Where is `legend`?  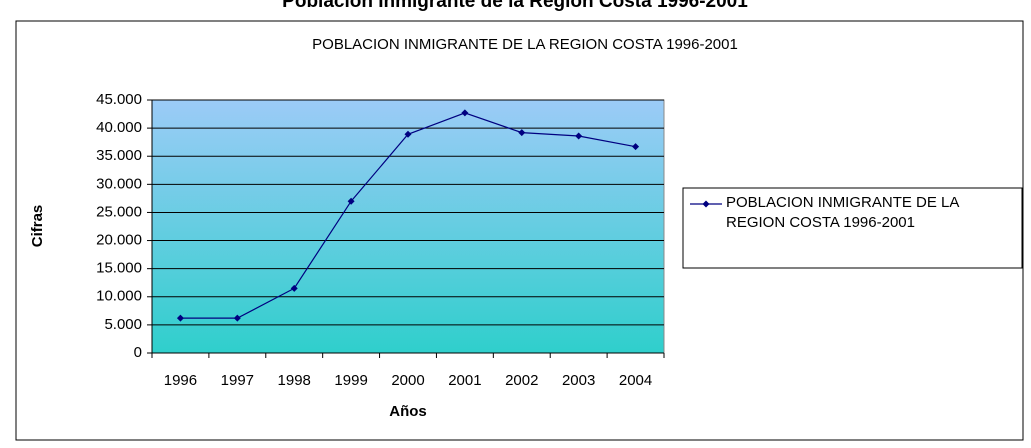 legend is located at coordinates (852, 228).